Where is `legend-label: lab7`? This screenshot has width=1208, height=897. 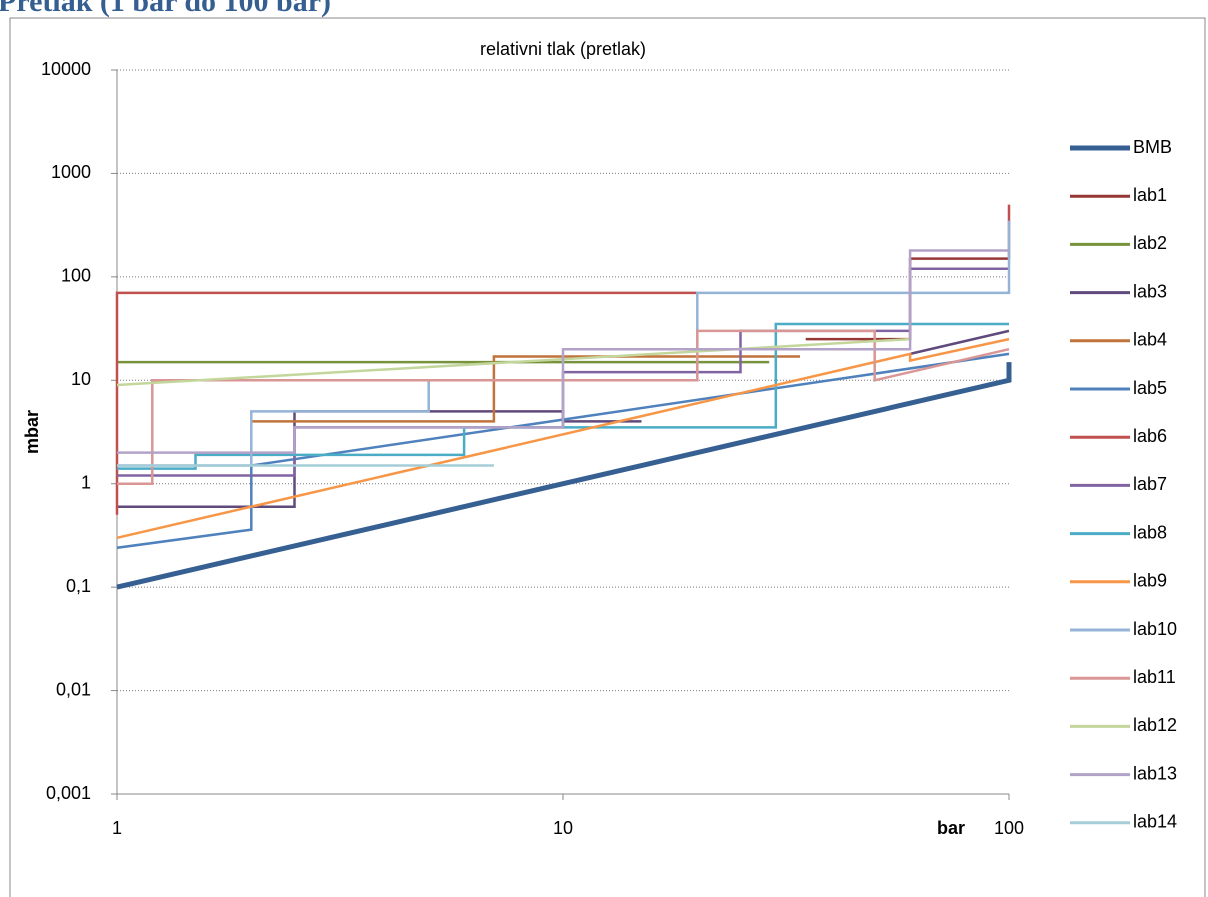 legend-label: lab7 is located at coordinates (1150, 484).